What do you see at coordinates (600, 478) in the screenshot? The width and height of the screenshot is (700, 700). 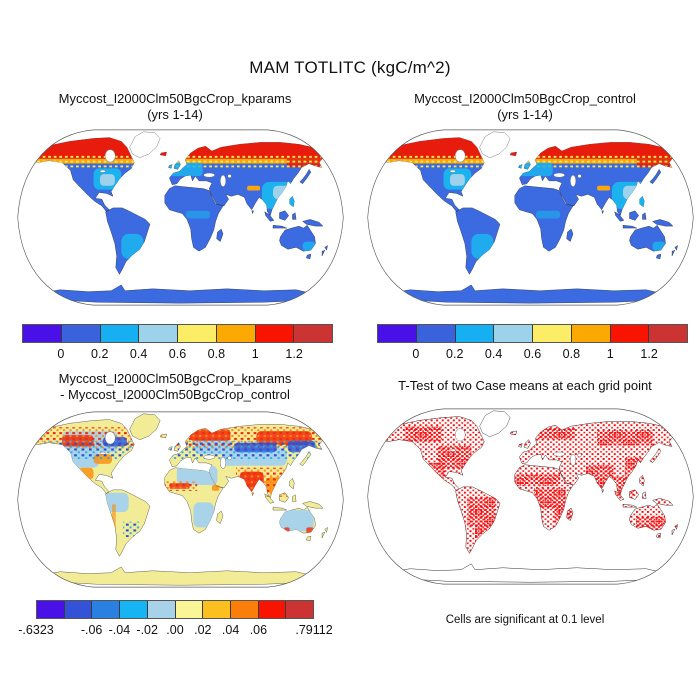 I see `india-dense` at bounding box center [600, 478].